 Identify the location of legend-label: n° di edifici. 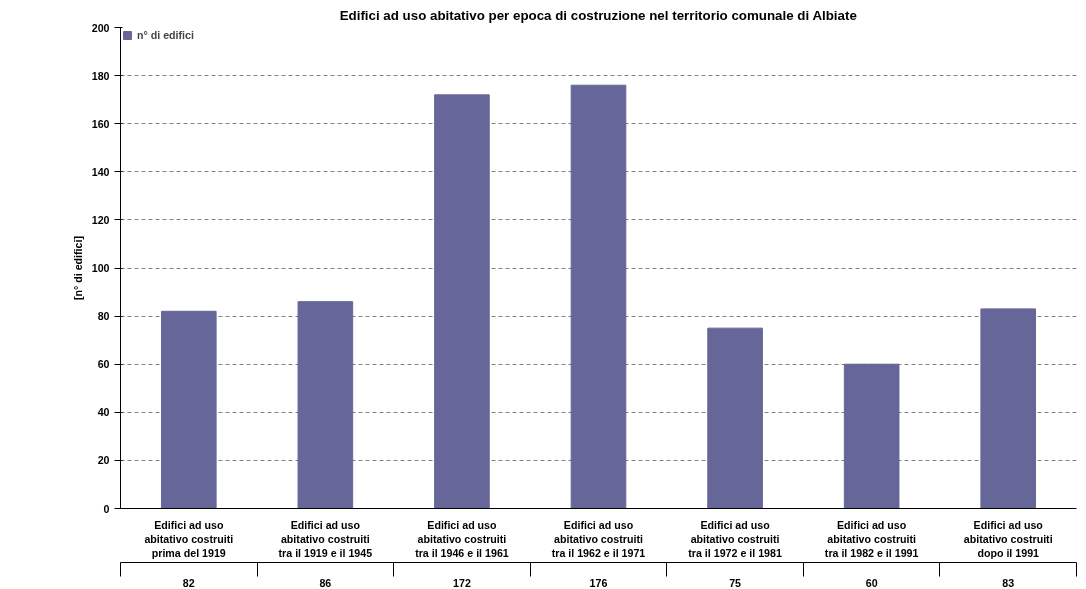
(165, 35).